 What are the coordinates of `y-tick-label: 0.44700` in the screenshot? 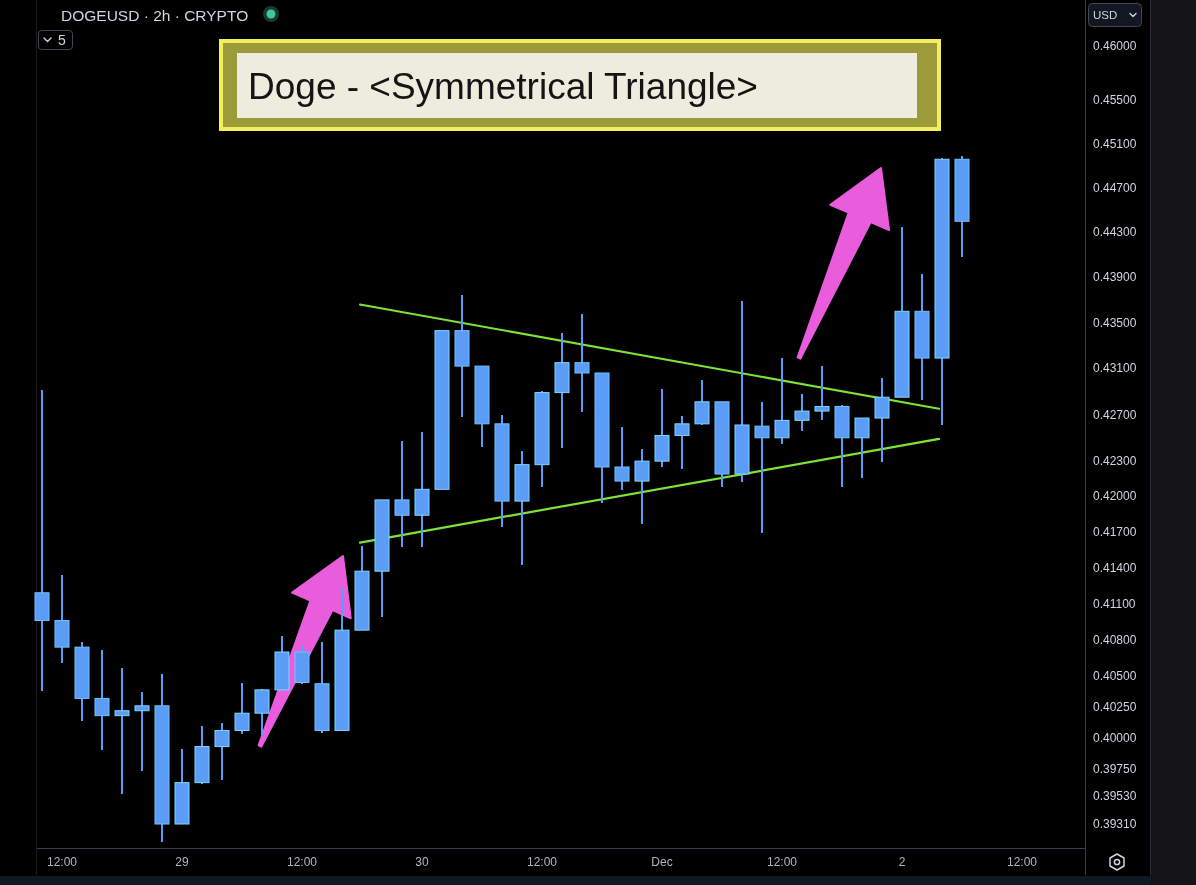 It's located at (1115, 187).